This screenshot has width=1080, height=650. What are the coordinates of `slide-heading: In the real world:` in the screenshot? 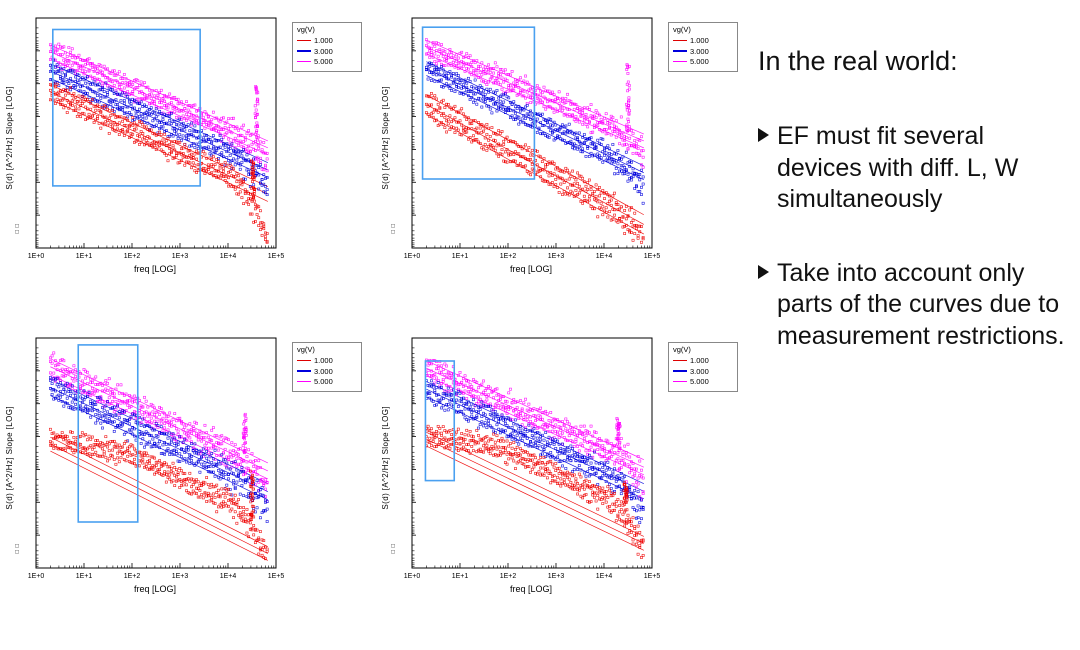 It's located at (858, 61).